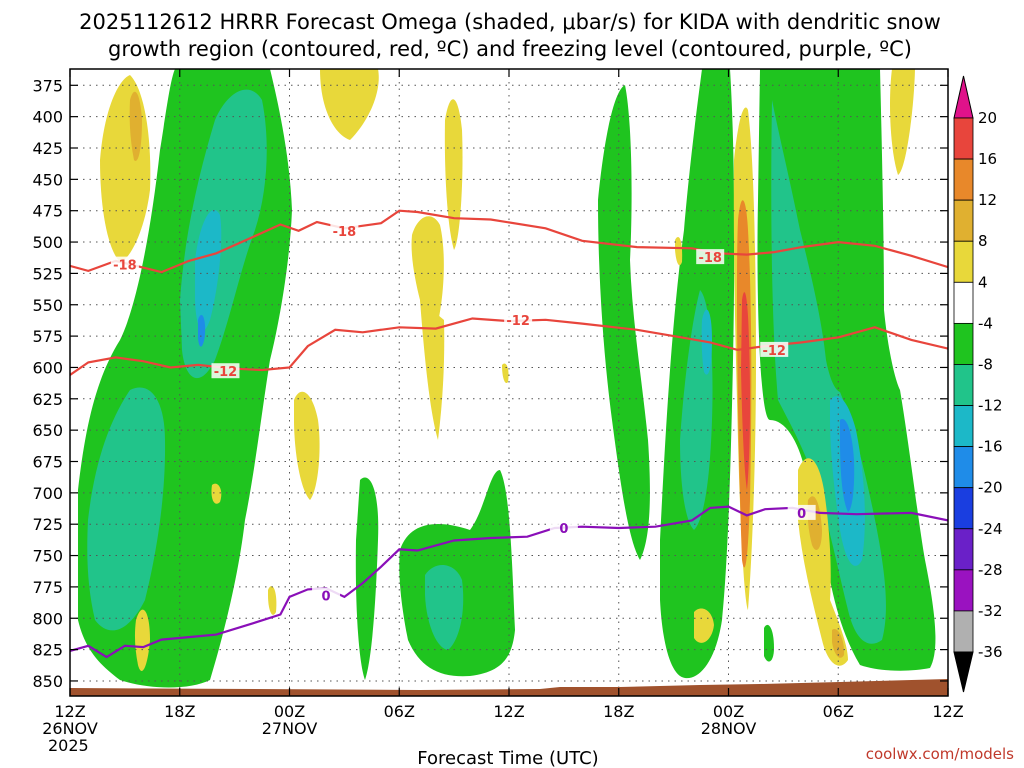 This screenshot has width=1024, height=768. Describe the element at coordinates (68, 745) in the screenshot. I see `x-tick-label-0-line3: 2025` at that location.